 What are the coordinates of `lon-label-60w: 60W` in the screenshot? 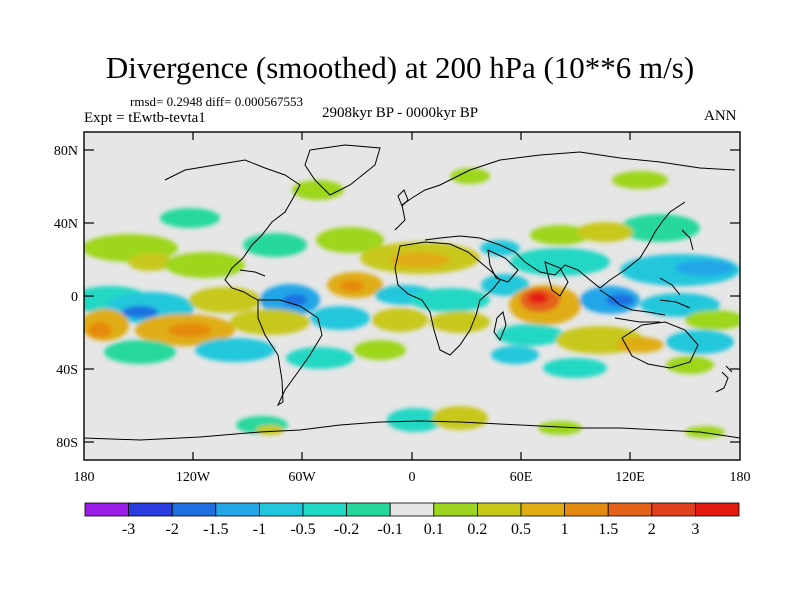 It's located at (302, 477).